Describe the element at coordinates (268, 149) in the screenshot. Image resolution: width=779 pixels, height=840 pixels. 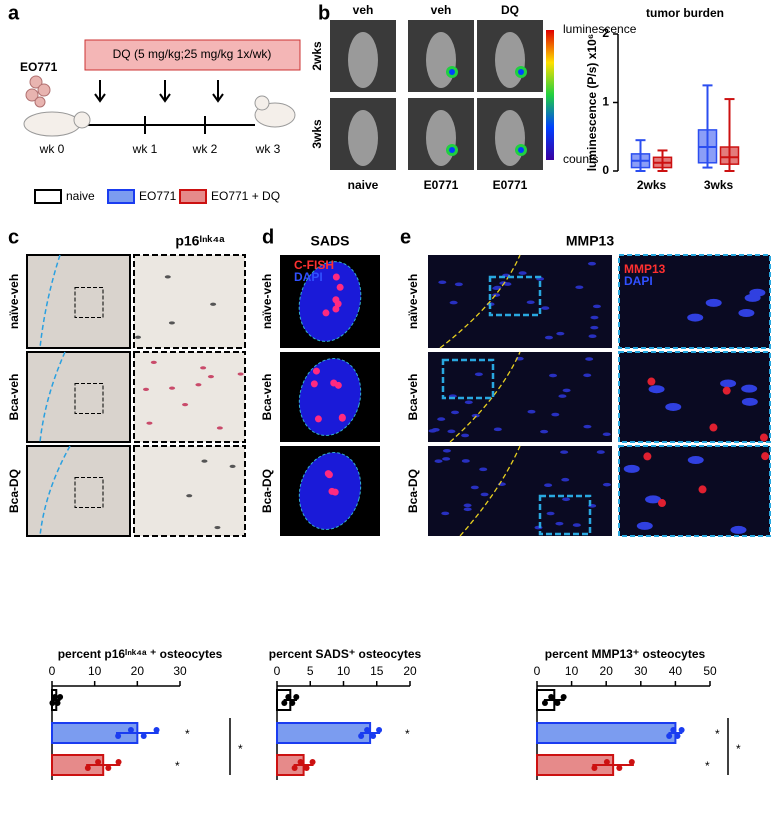
I see `timepoint: wk 3` at that location.